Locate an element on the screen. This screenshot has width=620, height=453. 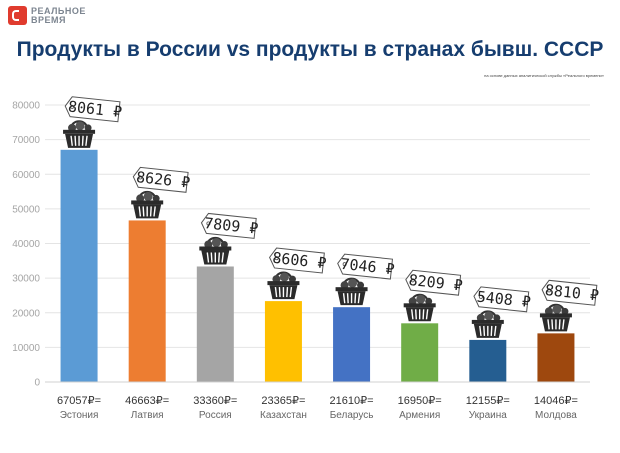
basket-price-label: 7809 ₽ is located at coordinates (231, 226).